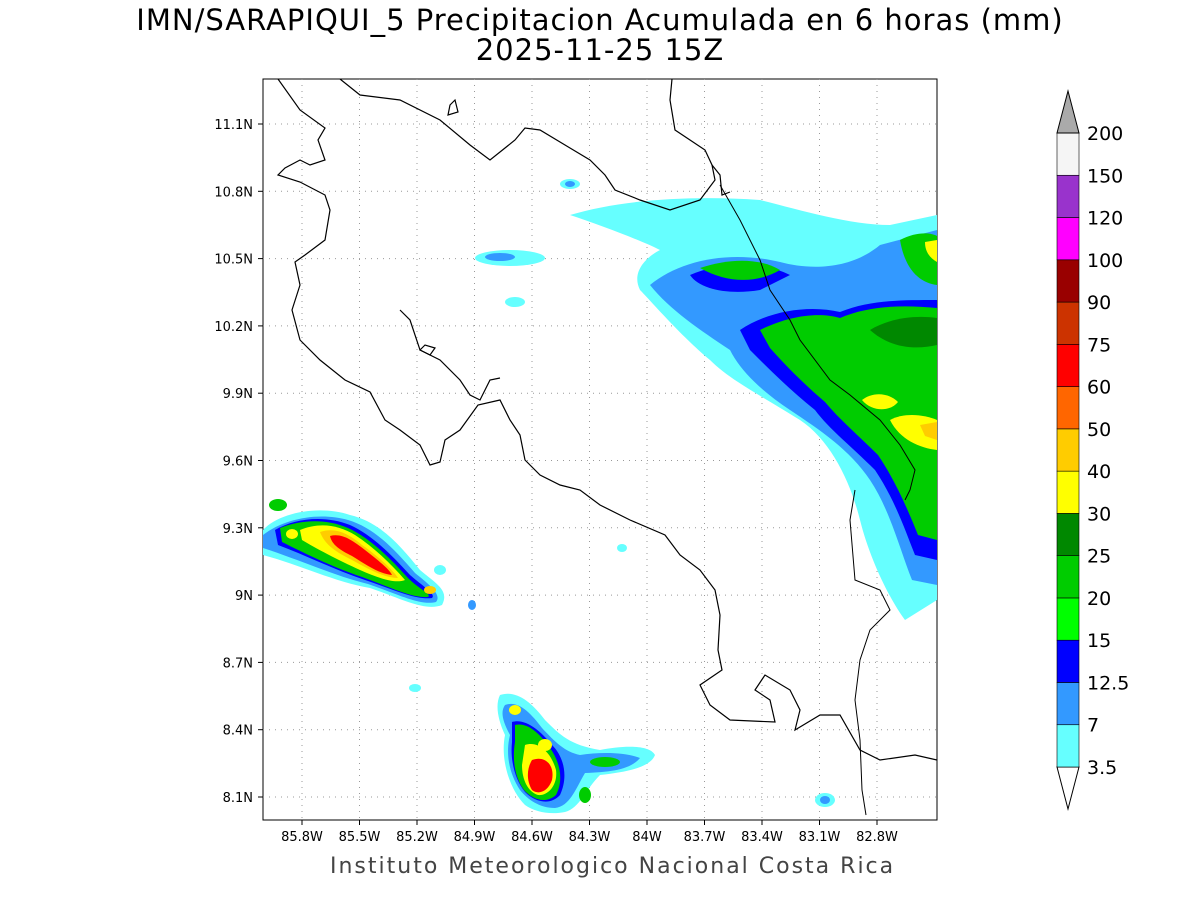 The height and width of the screenshot is (900, 1200). Describe the element at coordinates (238, 394) in the screenshot. I see `lat-tick-label: 9.9N` at that location.